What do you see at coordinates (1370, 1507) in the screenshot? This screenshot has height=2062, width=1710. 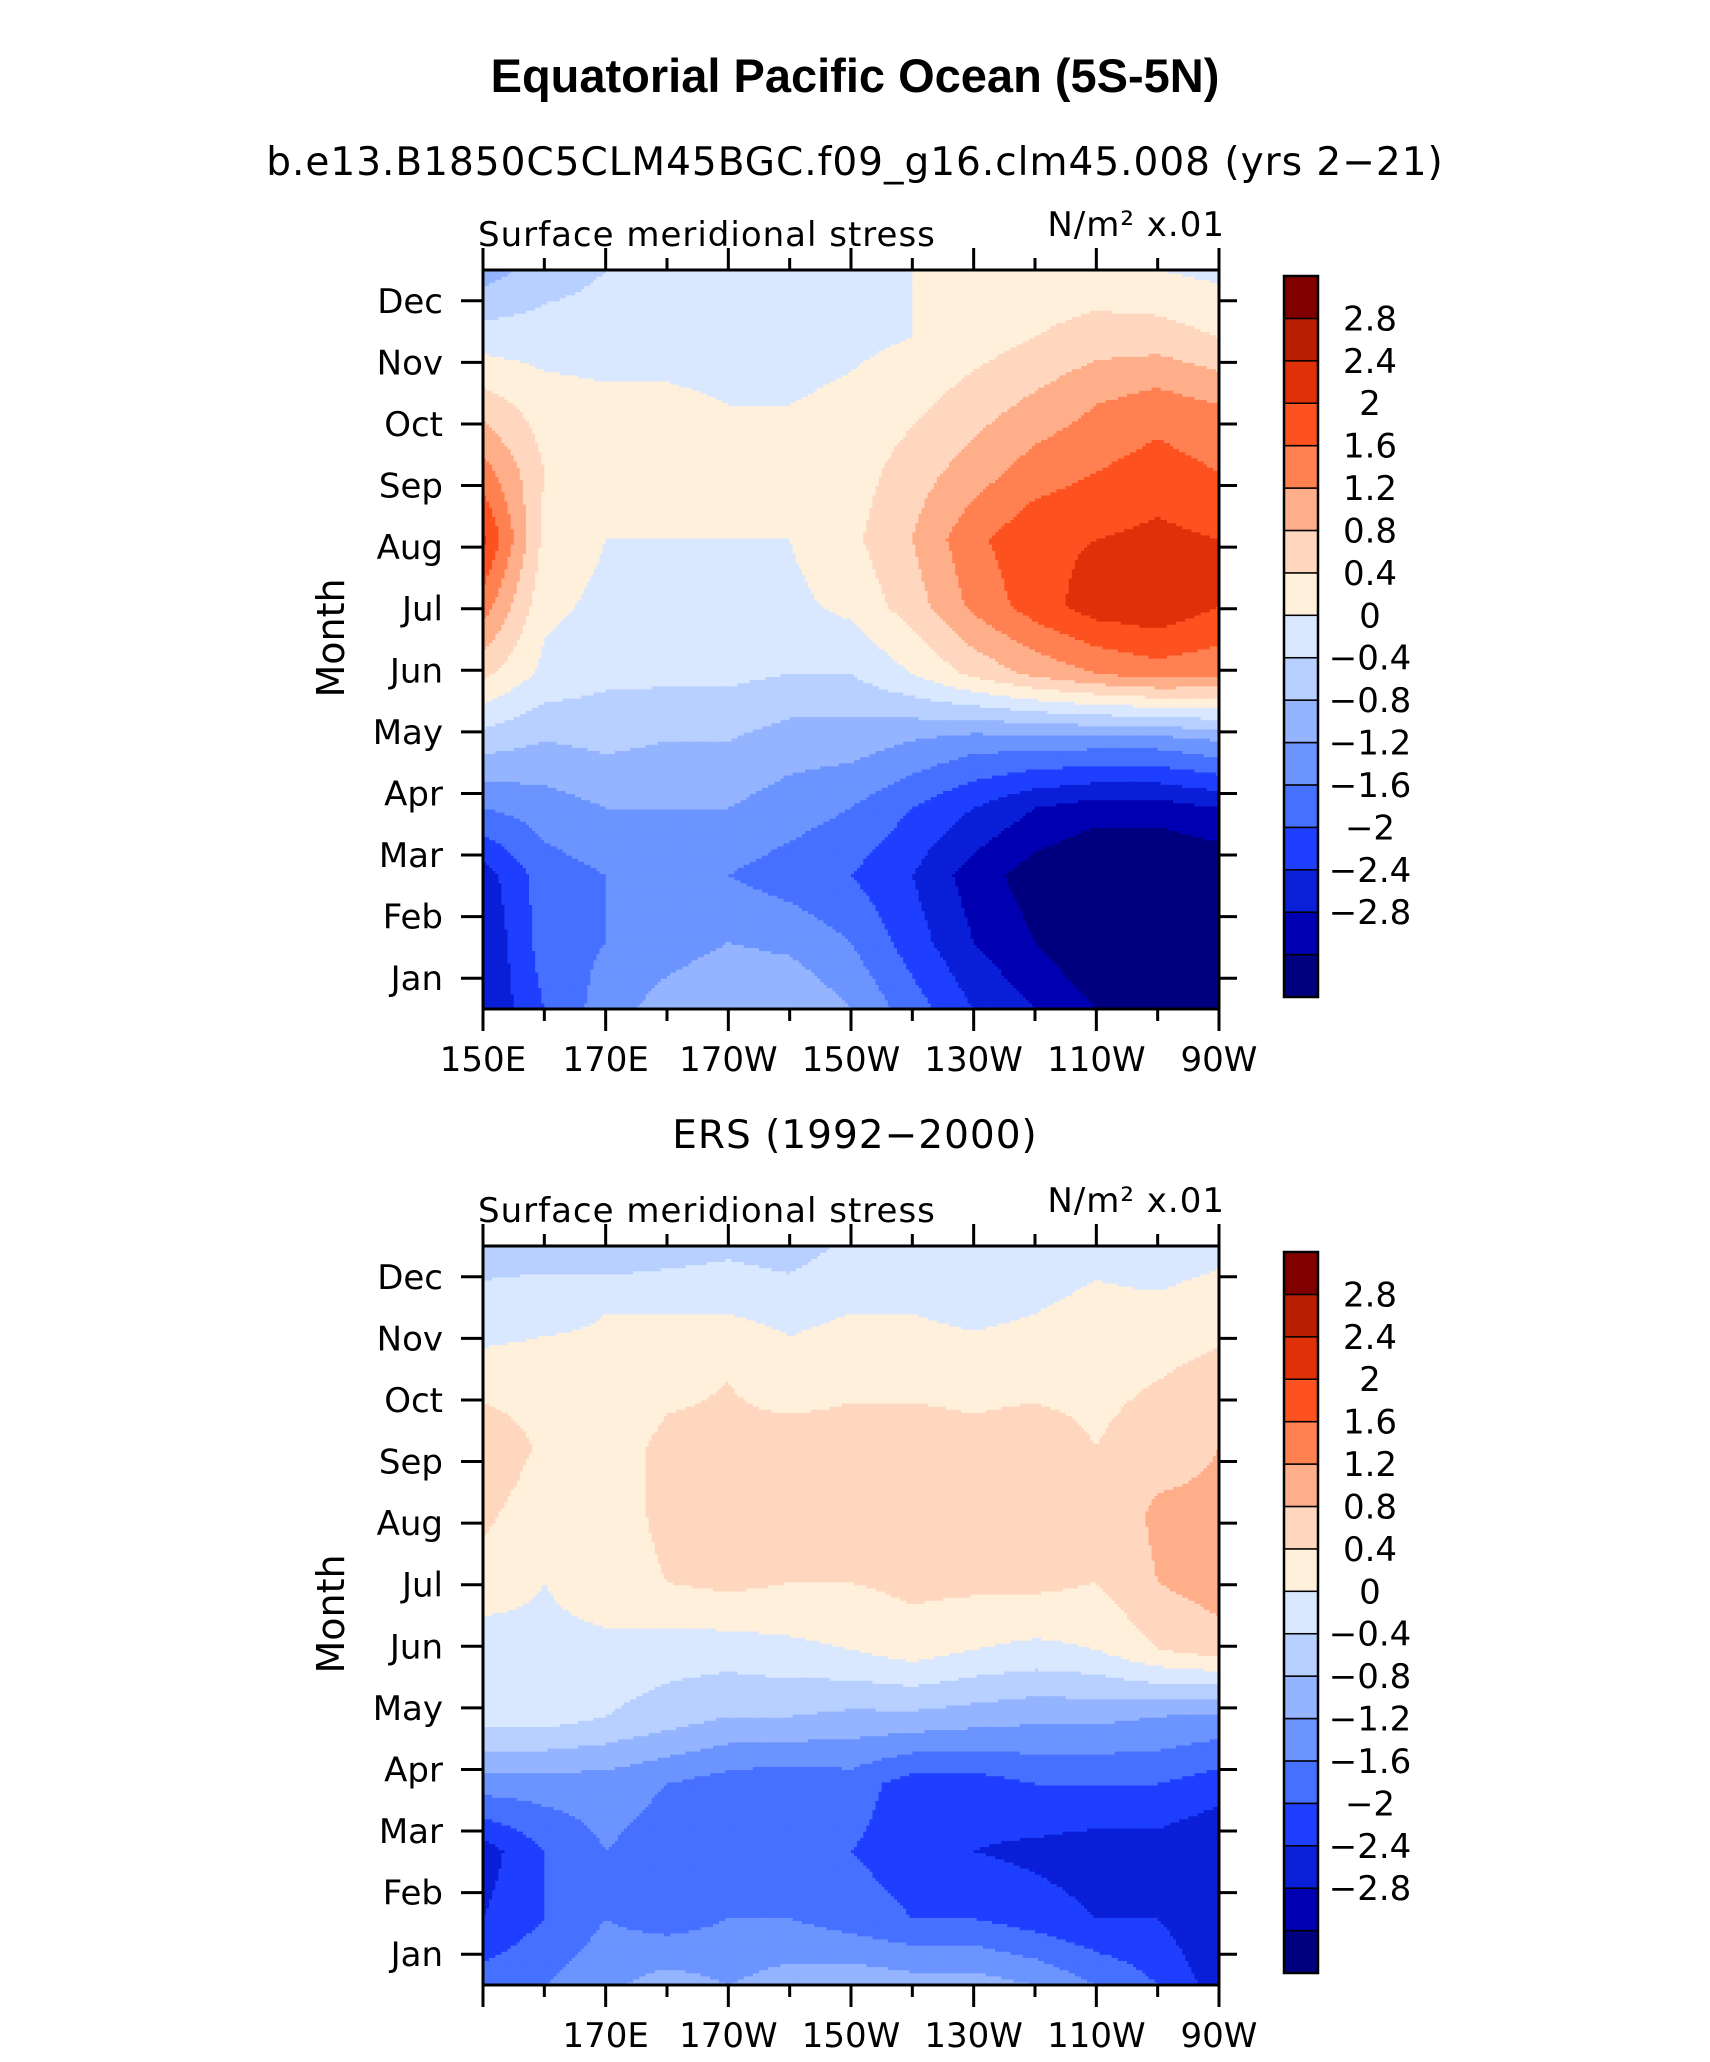 I see `colorbar-label: 0.8` at bounding box center [1370, 1507].